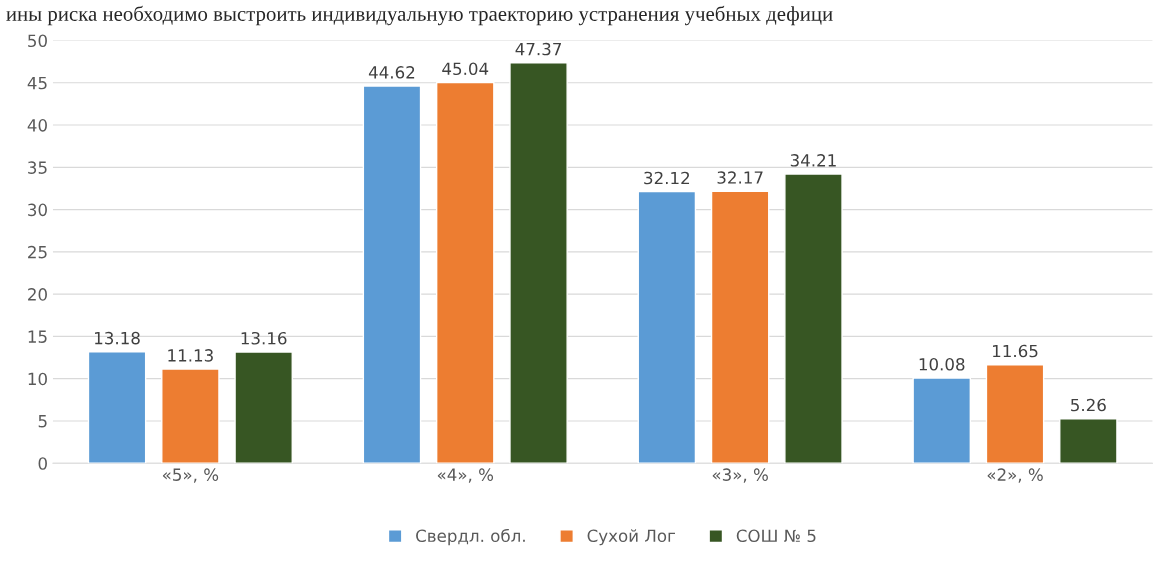 This screenshot has height=579, width=1176. Describe the element at coordinates (740, 177) in the screenshot. I see `data-label: 32.17` at that location.